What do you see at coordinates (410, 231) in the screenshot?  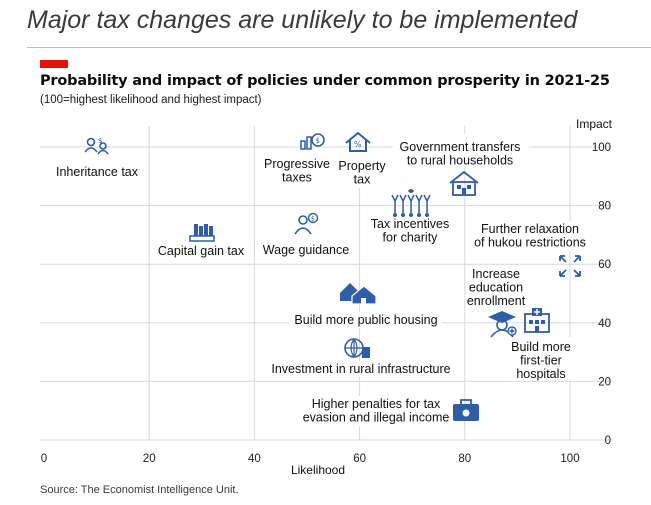 I see `point-label: Tax incentives for charity` at bounding box center [410, 231].